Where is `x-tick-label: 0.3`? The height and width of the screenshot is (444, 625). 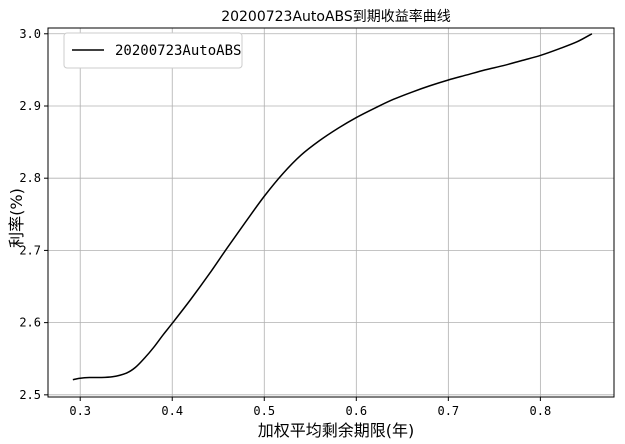 x-tick-label: 0.3 is located at coordinates (80, 411).